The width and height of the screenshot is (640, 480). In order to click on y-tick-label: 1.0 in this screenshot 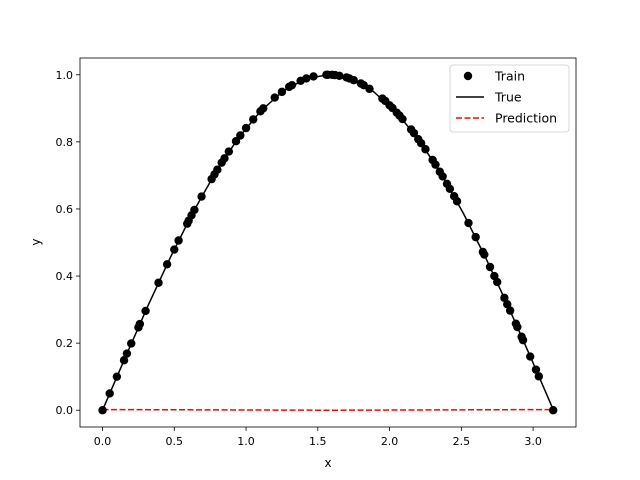, I will do `click(65, 75)`.